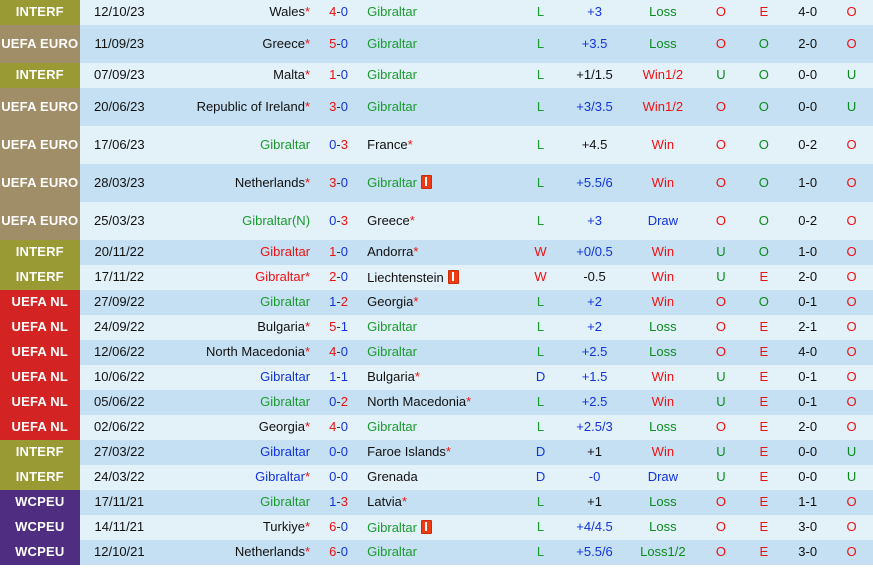 The height and width of the screenshot is (576, 873). What do you see at coordinates (286, 527) in the screenshot?
I see `home-team: Turkiye*` at bounding box center [286, 527].